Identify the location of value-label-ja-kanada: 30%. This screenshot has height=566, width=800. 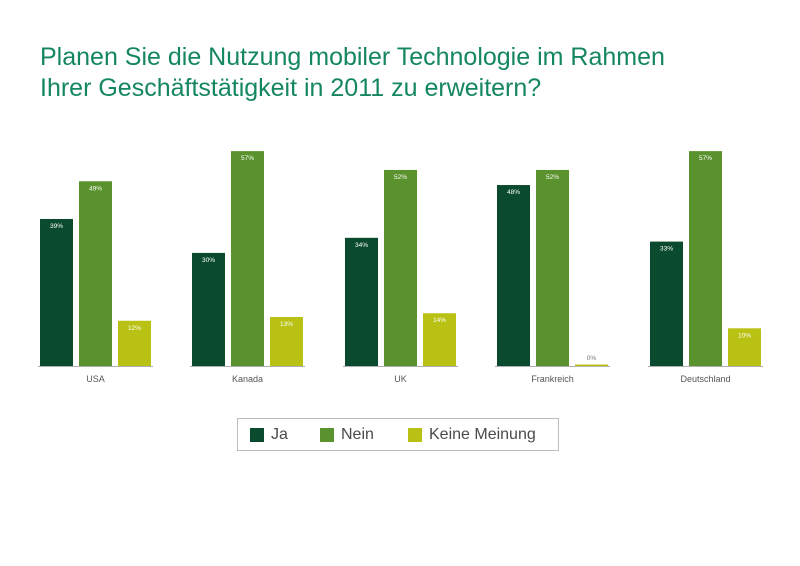
(208, 260).